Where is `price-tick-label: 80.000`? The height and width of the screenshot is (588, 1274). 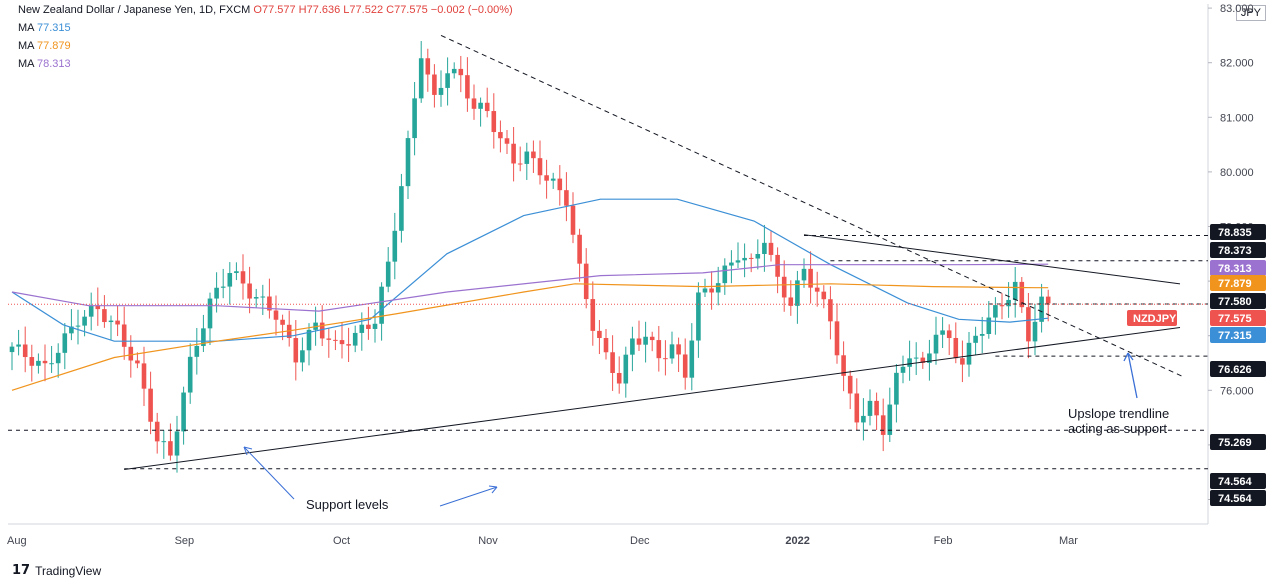 price-tick-label: 80.000 is located at coordinates (1237, 173).